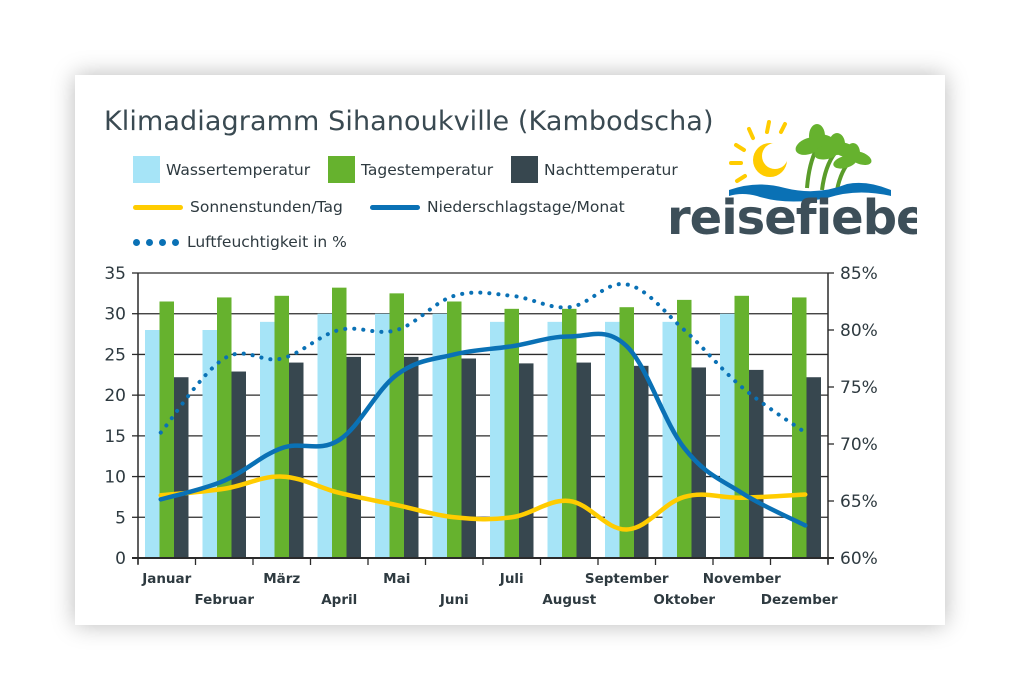  Describe the element at coordinates (281, 579) in the screenshot. I see `x-tick-label: März` at that location.